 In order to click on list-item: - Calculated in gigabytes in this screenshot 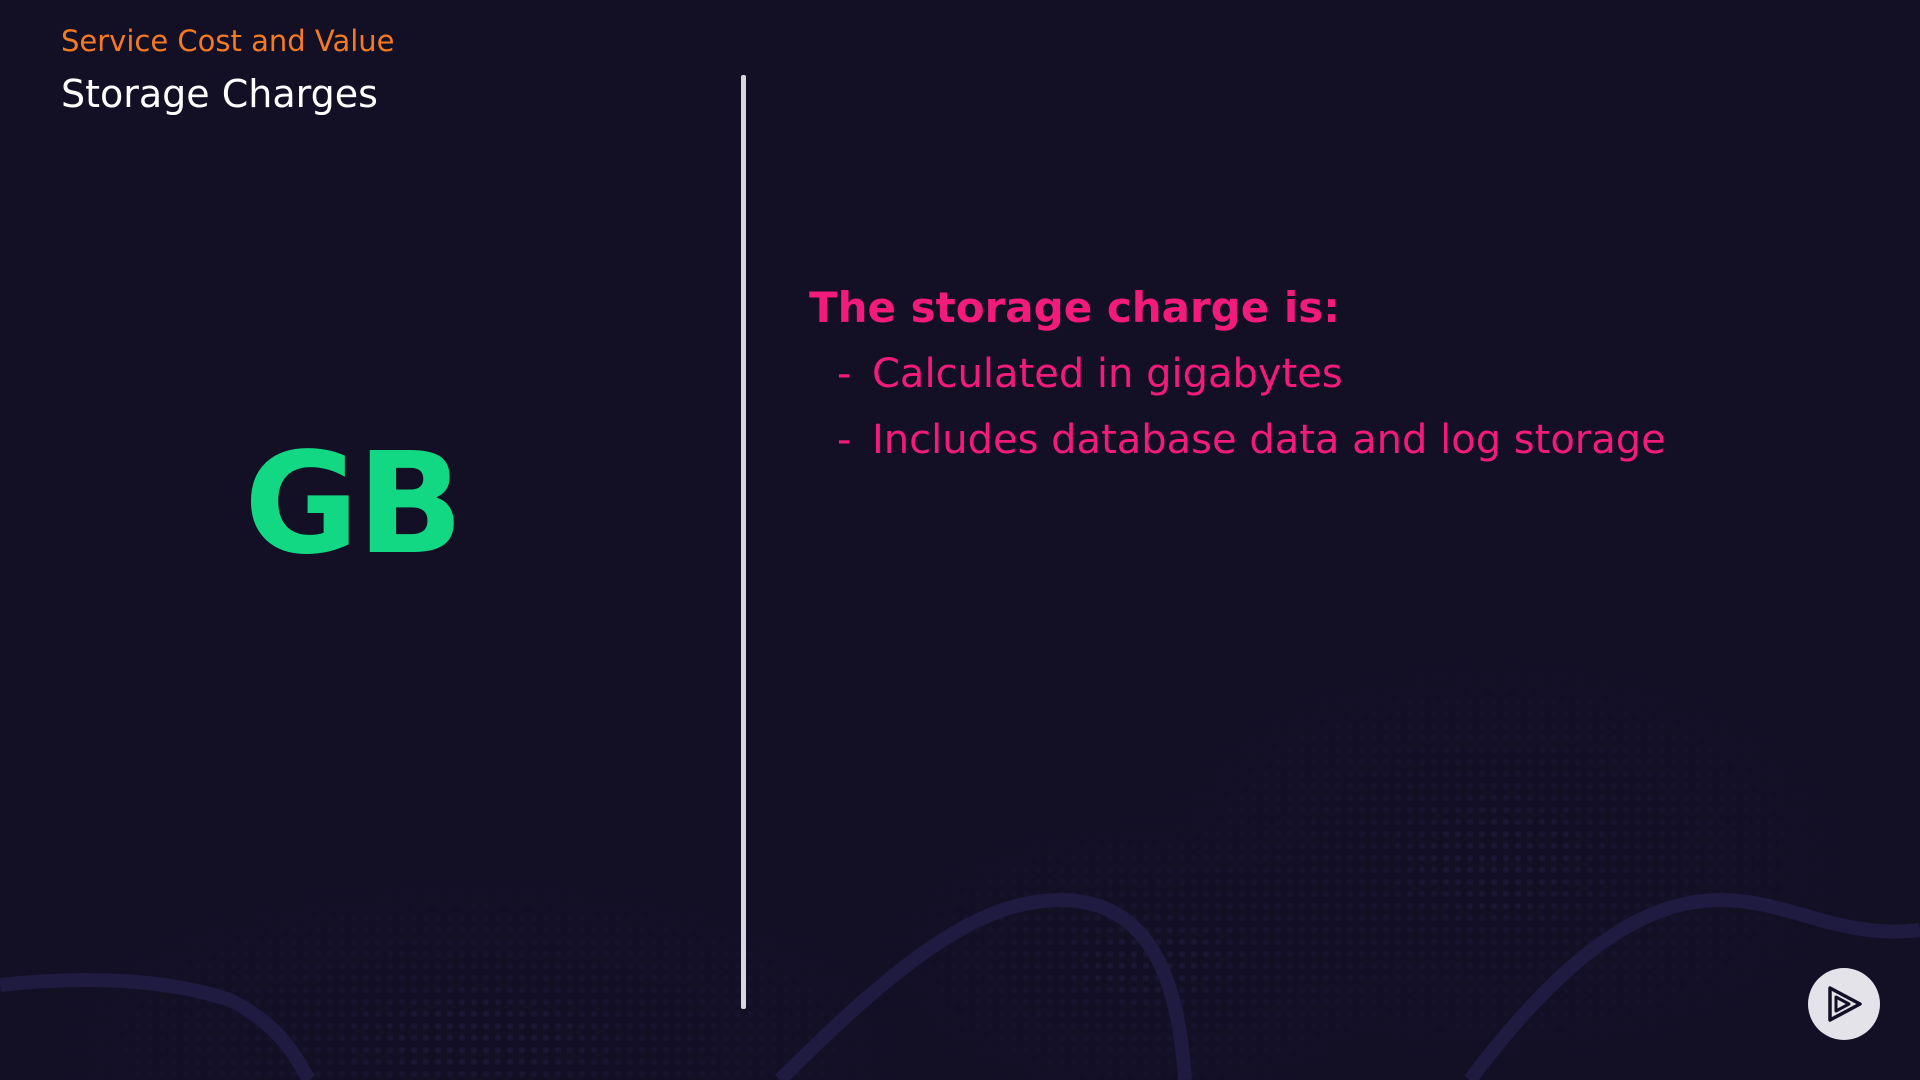, I will do `click(1237, 377)`.